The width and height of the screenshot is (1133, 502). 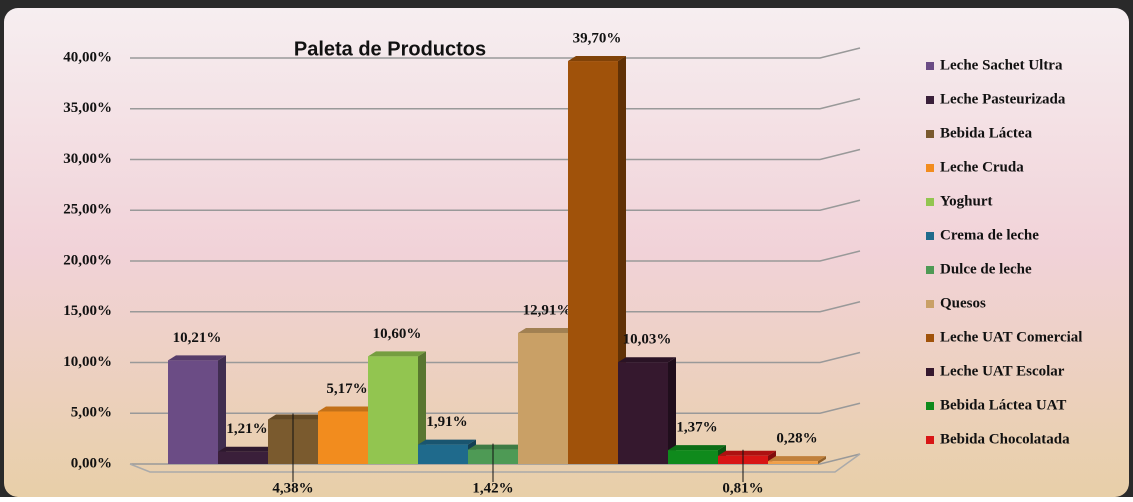 What do you see at coordinates (966, 201) in the screenshot?
I see `legend-label: Yoghurt` at bounding box center [966, 201].